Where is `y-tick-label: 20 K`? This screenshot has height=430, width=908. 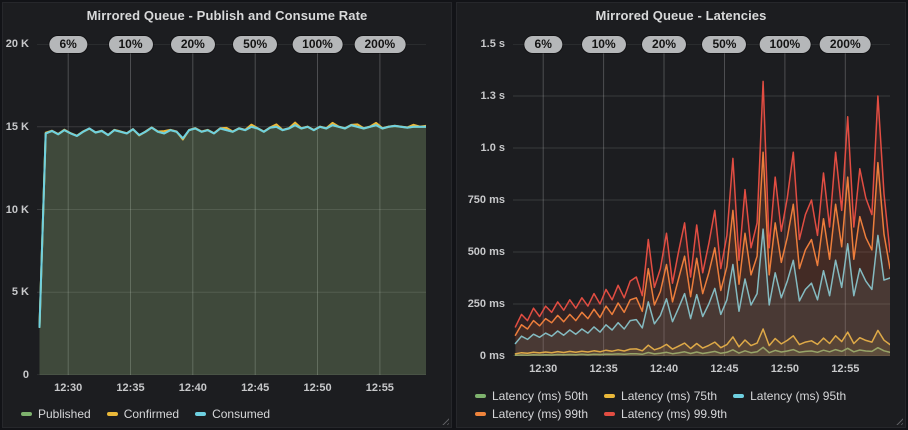 y-tick-label: 20 K is located at coordinates (17, 44).